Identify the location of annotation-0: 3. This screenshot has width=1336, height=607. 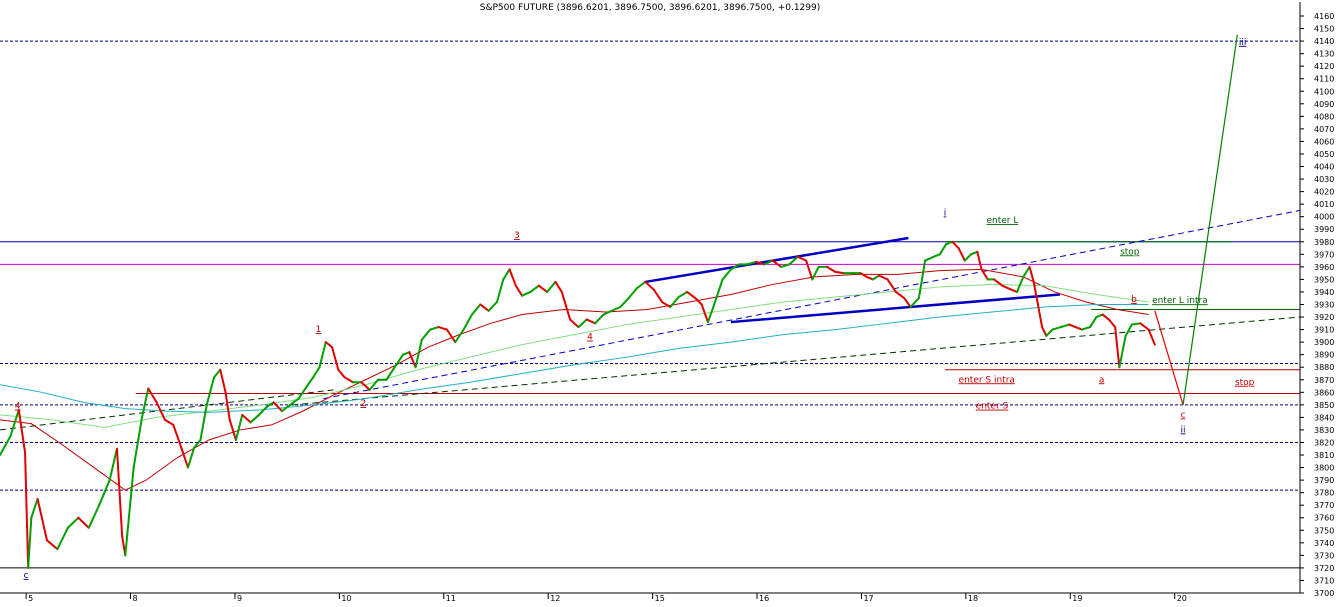
(517, 236).